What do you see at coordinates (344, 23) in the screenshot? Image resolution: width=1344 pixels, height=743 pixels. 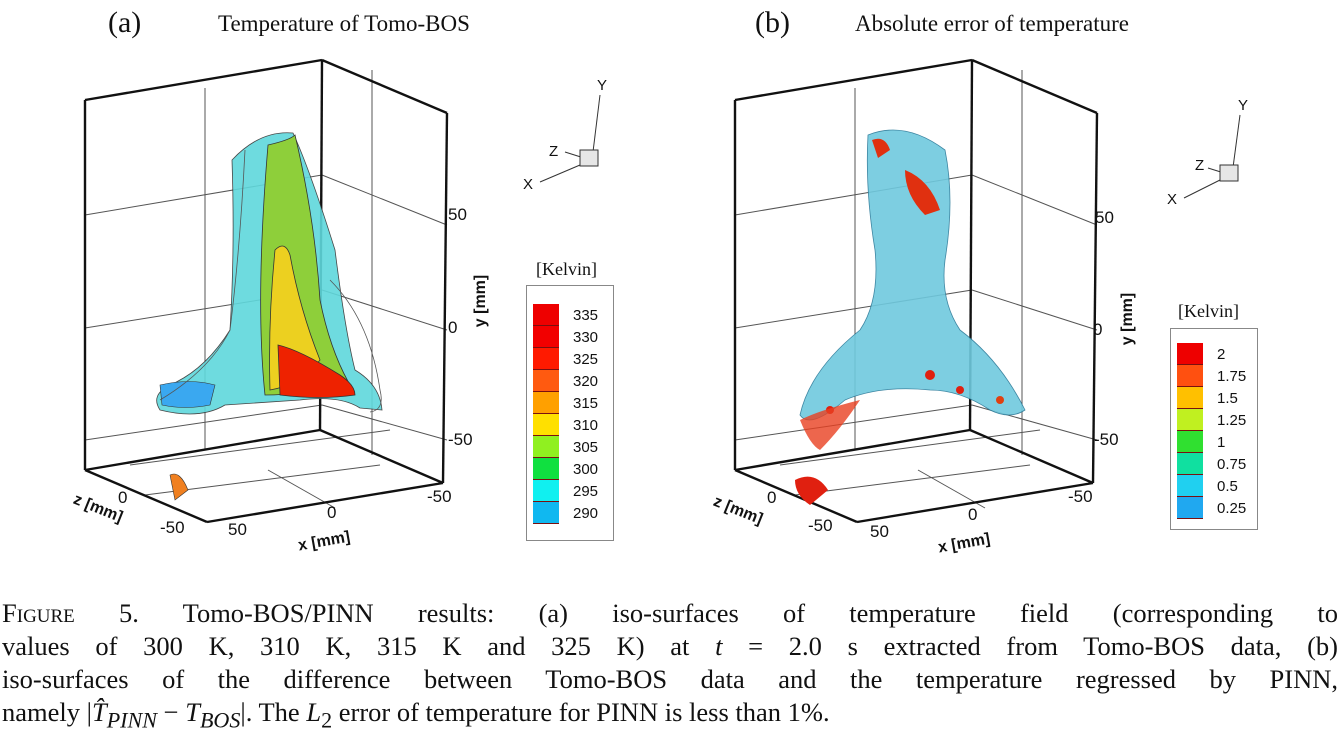 I see `panel-a-title: Temperature of Tomo-BOS` at bounding box center [344, 23].